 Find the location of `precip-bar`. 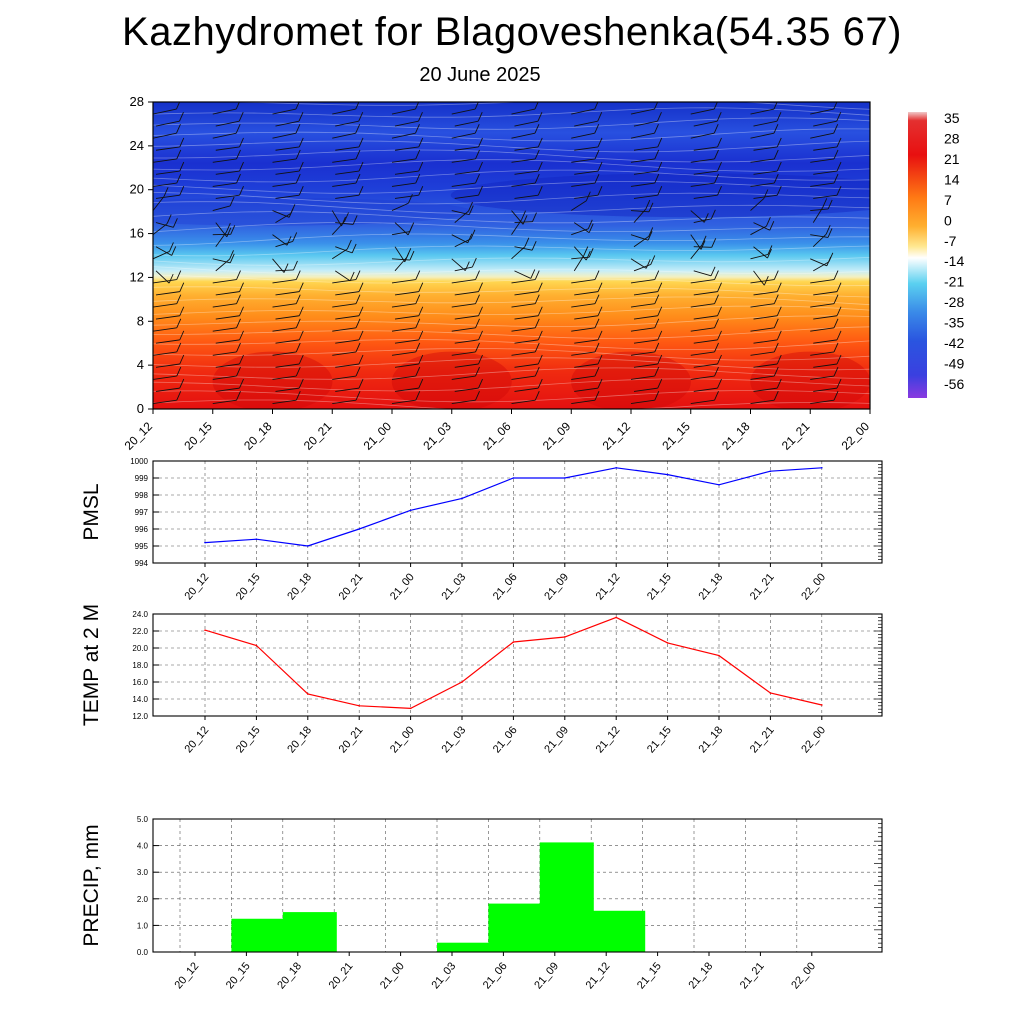

precip-bar is located at coordinates (464, 947).